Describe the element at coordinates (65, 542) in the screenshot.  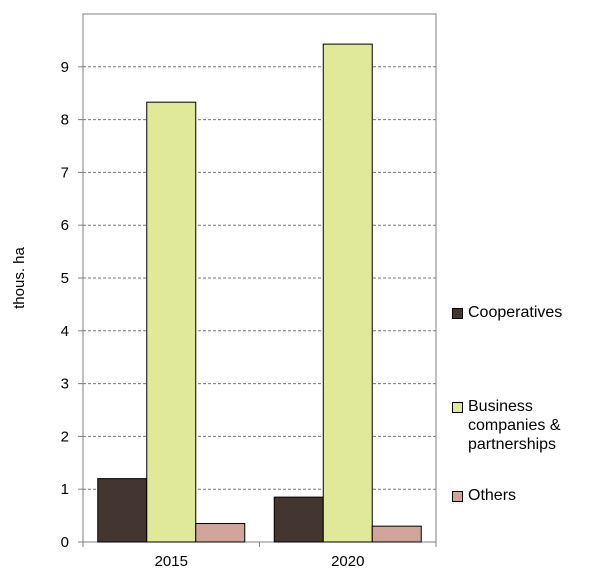
I see `y-tick-label-0: 0` at that location.